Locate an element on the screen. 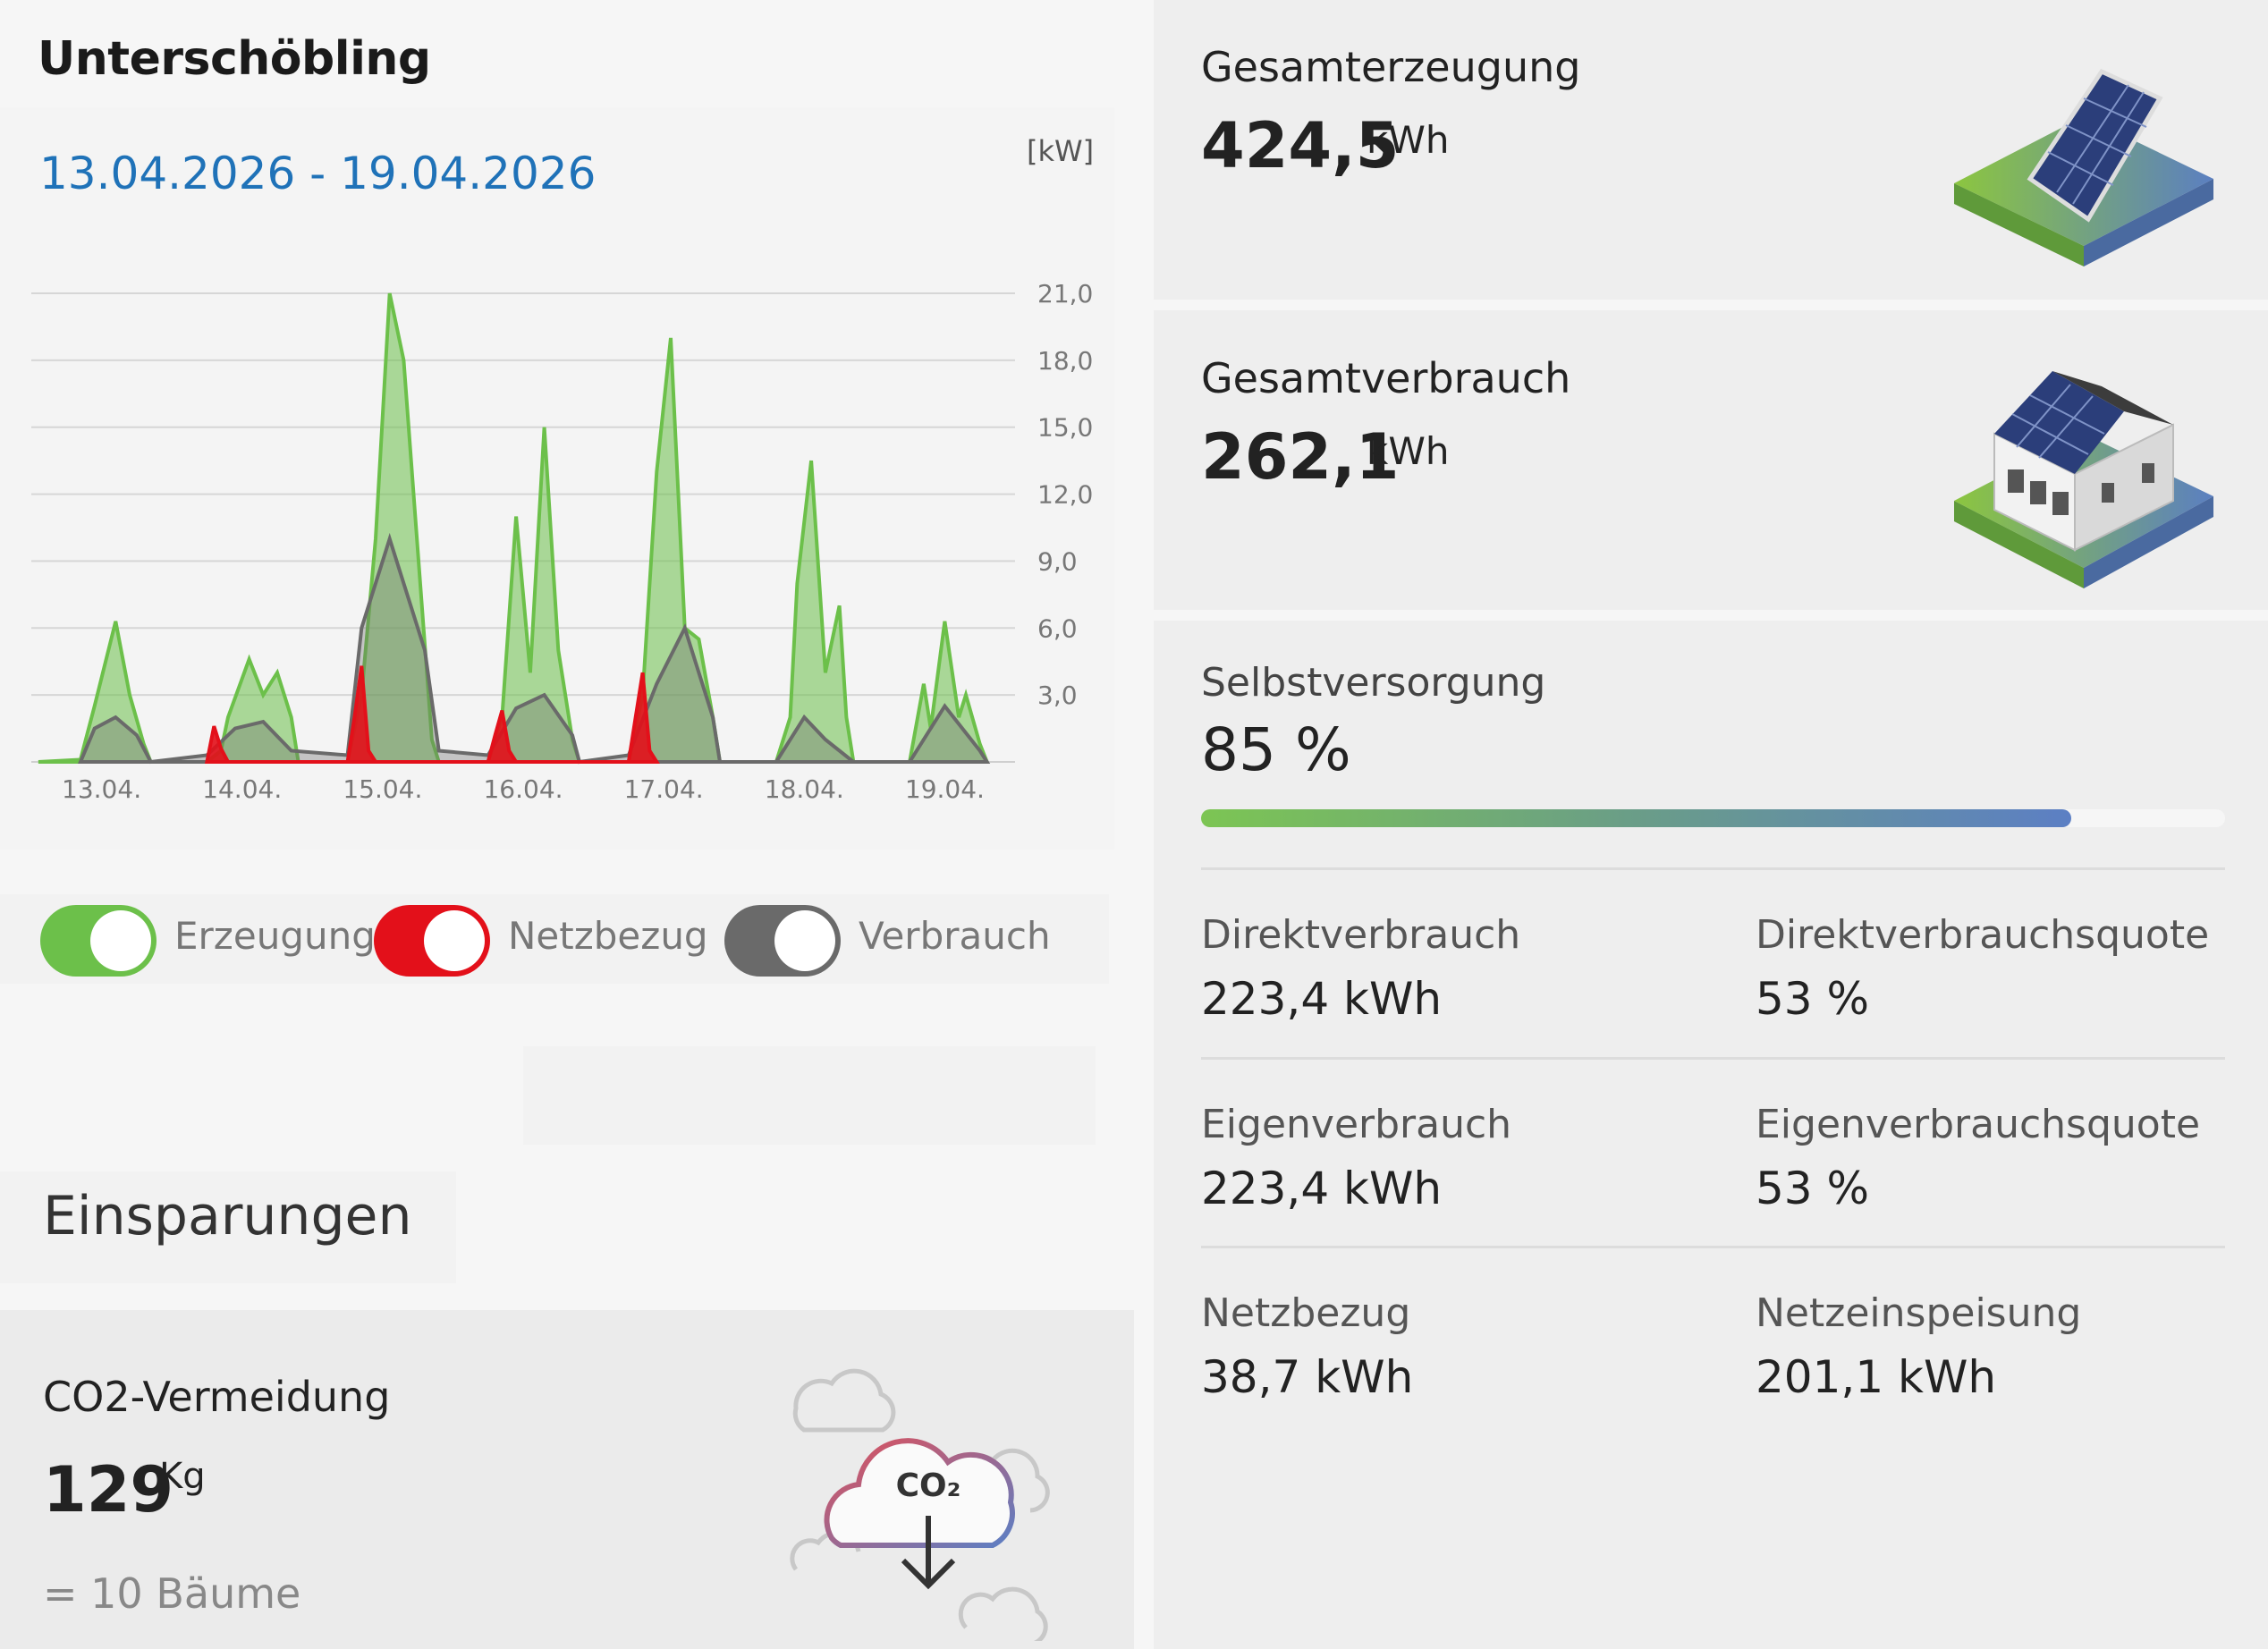 The height and width of the screenshot is (1649, 2268). y-tick-label: 6,0 is located at coordinates (1057, 628).